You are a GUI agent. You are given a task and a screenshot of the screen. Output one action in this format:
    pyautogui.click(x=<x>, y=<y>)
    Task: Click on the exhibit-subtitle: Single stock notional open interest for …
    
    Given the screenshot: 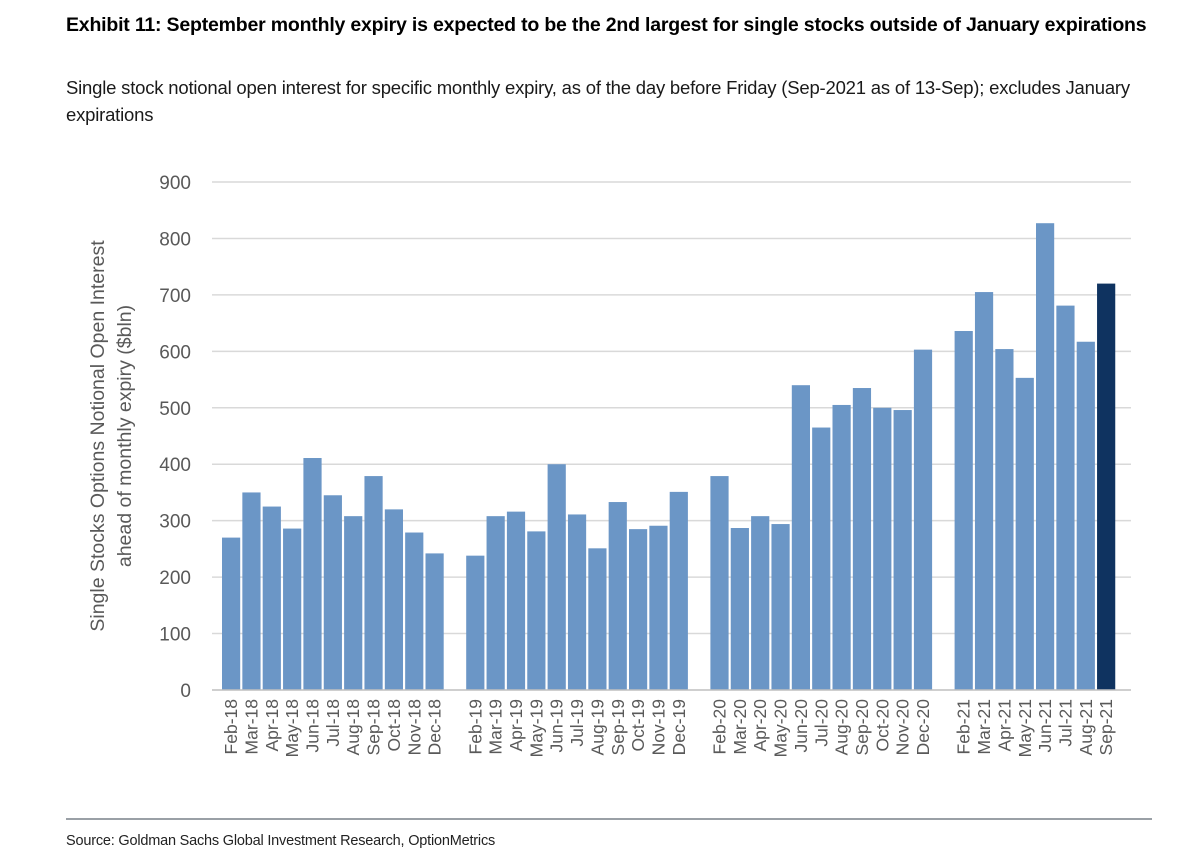 What is the action you would take?
    pyautogui.click(x=598, y=101)
    